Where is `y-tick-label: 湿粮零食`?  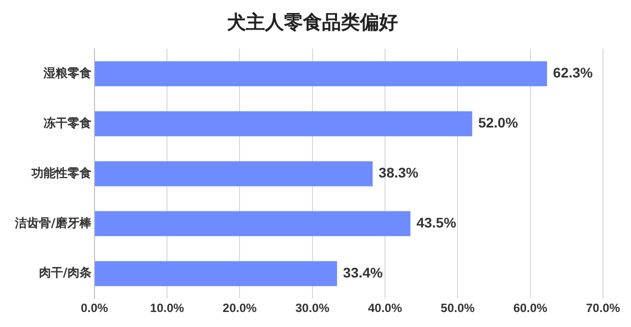
y-tick-label: 湿粮零食 is located at coordinates (67, 73).